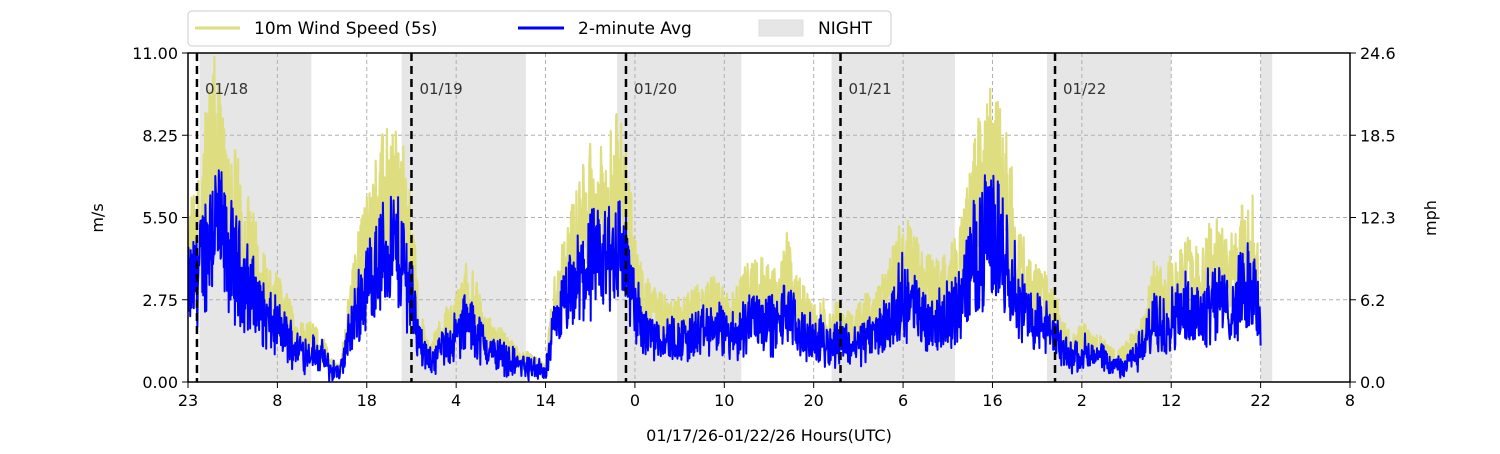 The image size is (1500, 454). Describe the element at coordinates (845, 29) in the screenshot. I see `legend-night-label: NIGHT` at that location.